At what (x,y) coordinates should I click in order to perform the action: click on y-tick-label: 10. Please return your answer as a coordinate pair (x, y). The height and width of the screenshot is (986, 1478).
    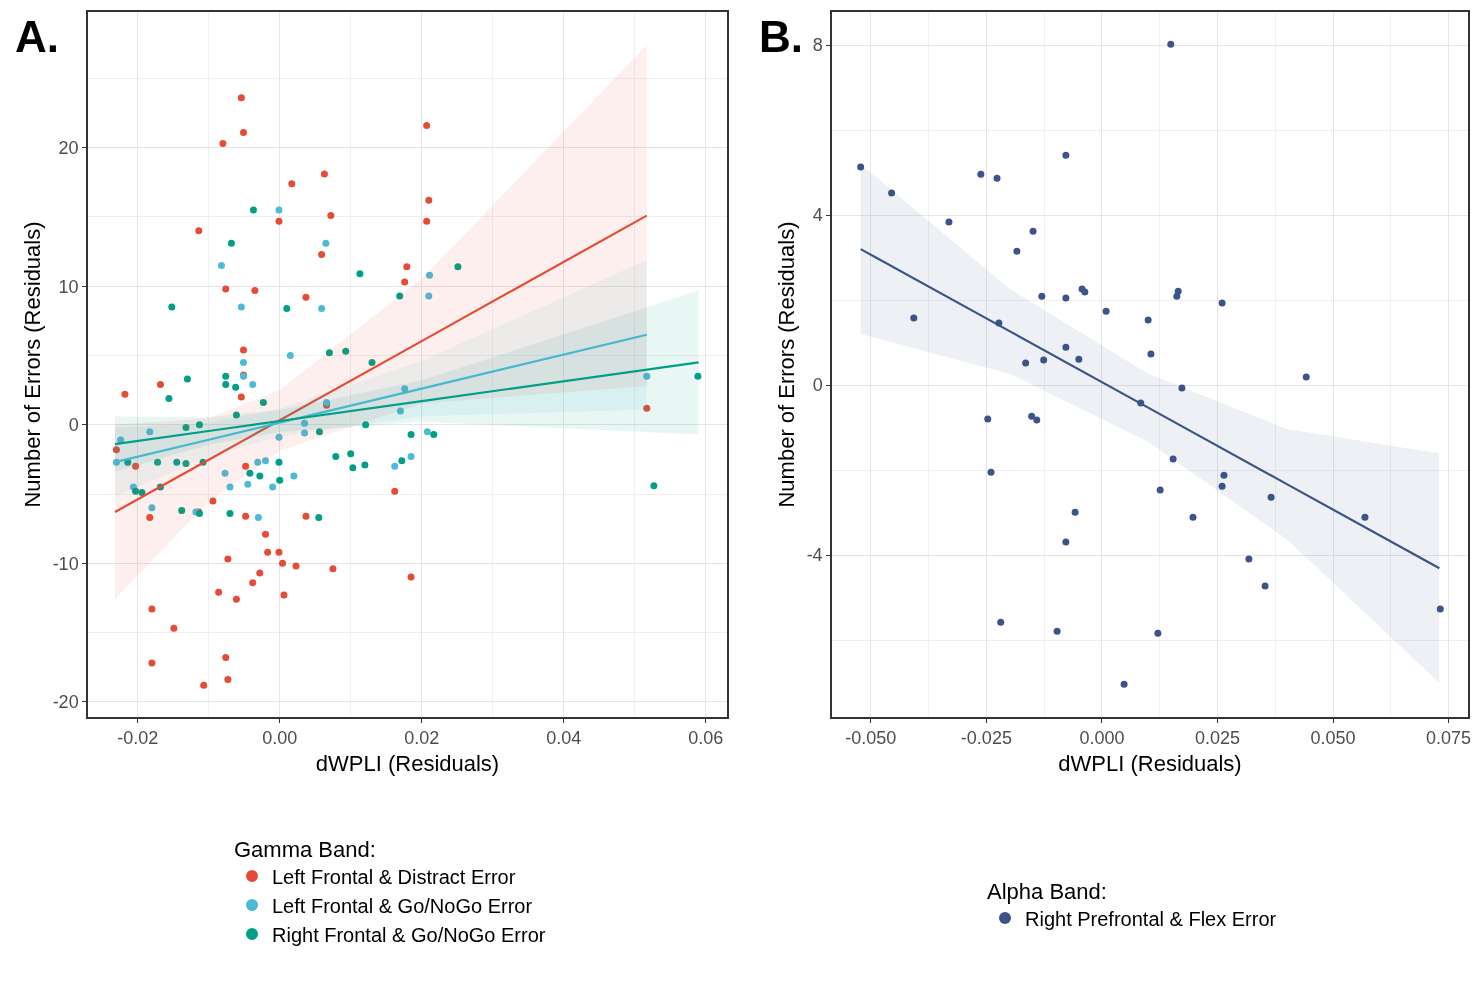
    Looking at the image, I should click on (68, 286).